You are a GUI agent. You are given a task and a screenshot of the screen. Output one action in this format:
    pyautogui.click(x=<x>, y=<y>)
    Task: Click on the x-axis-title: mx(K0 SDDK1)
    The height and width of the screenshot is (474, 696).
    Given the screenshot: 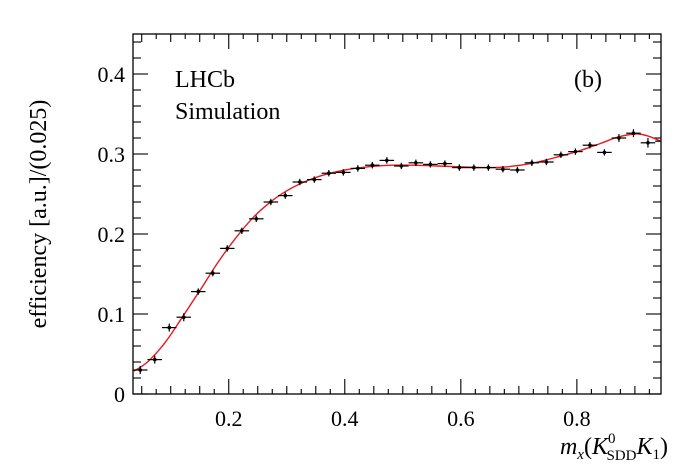 What is the action you would take?
    pyautogui.click(x=614, y=447)
    